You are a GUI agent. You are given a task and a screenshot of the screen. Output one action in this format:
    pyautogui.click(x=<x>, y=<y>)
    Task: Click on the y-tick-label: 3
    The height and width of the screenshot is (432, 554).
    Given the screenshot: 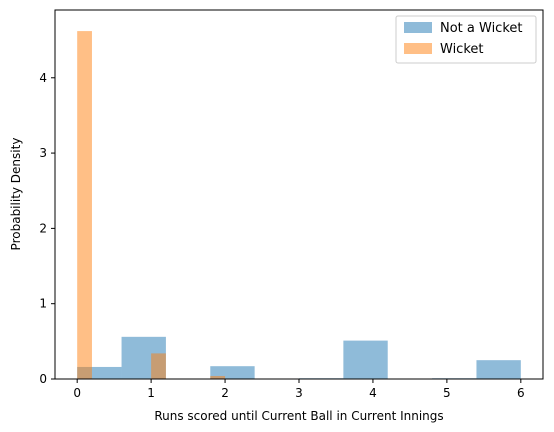 What is the action you would take?
    pyautogui.click(x=43, y=153)
    